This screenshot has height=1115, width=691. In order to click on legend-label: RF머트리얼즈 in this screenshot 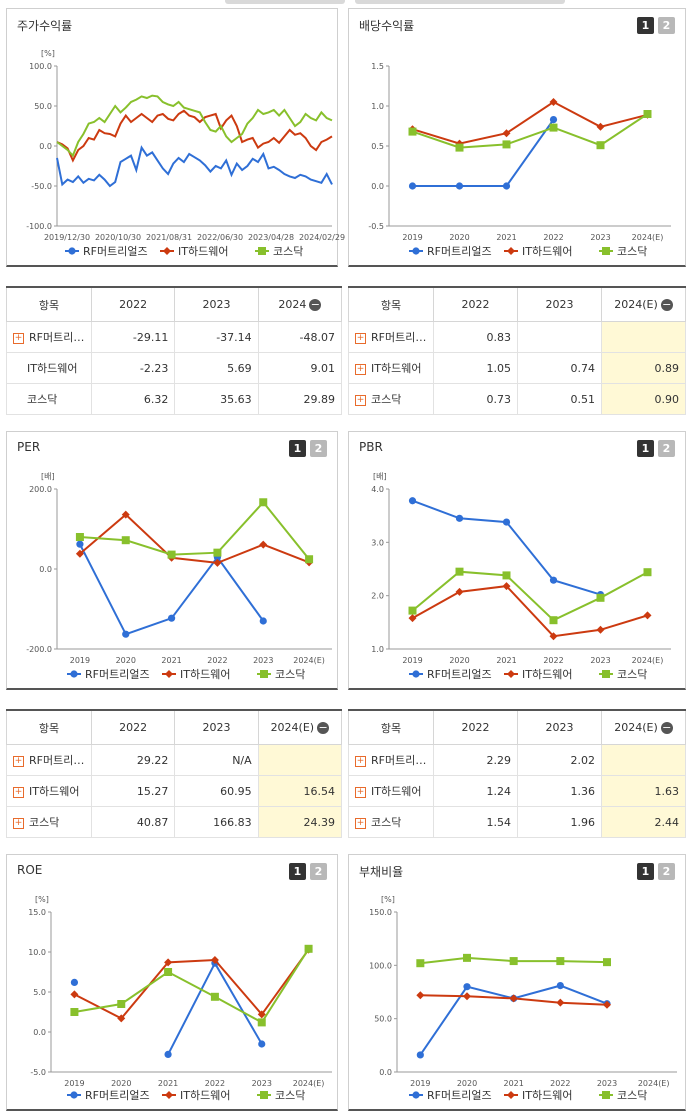, I will do `click(459, 674)`.